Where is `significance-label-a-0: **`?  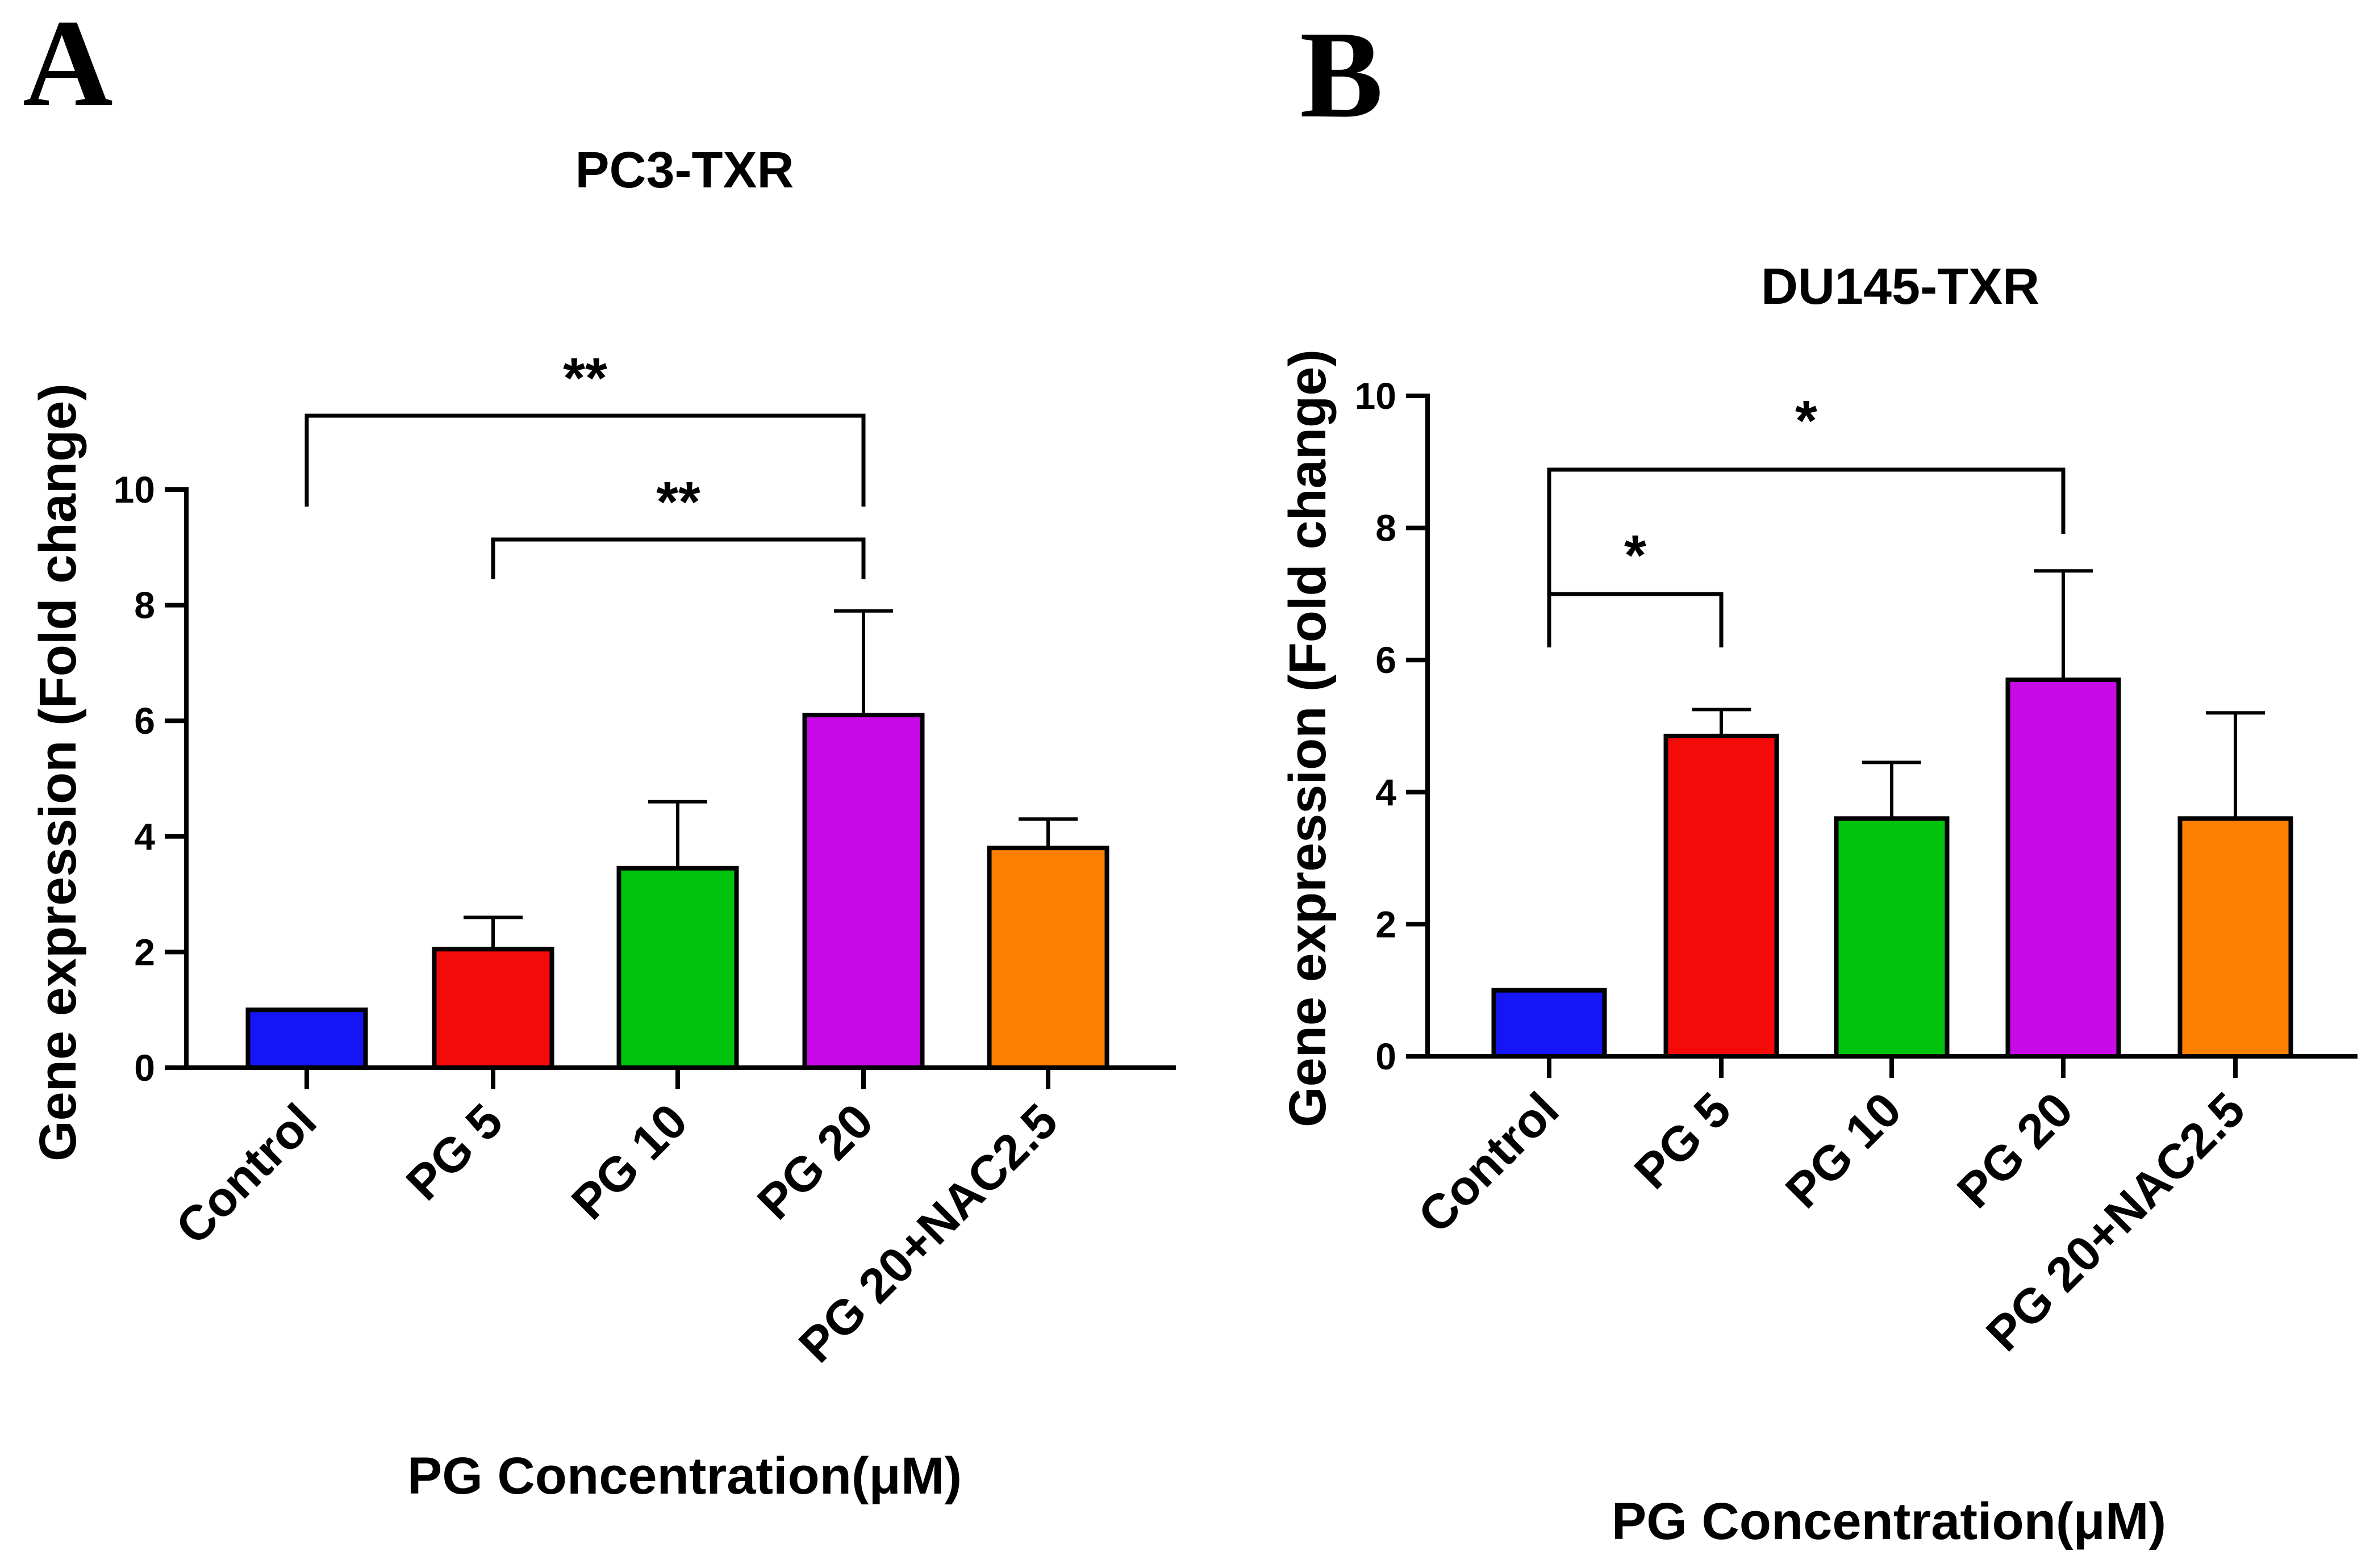
significance-label-a-0: ** is located at coordinates (585, 378).